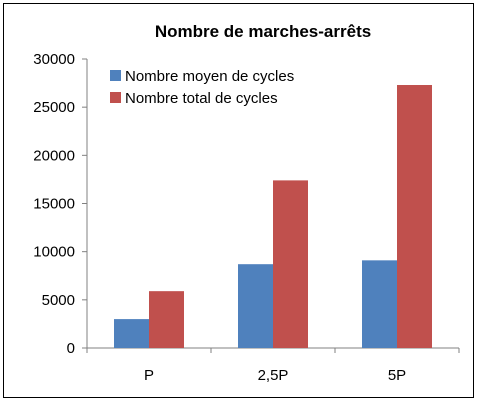  I want to click on y-tick-label: 15000, so click(54, 204).